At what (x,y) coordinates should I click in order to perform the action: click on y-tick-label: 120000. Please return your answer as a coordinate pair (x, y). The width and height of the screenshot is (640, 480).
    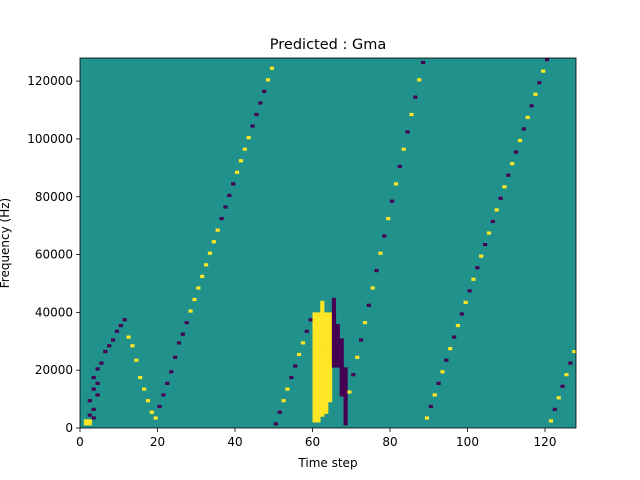
    Looking at the image, I should click on (50, 81).